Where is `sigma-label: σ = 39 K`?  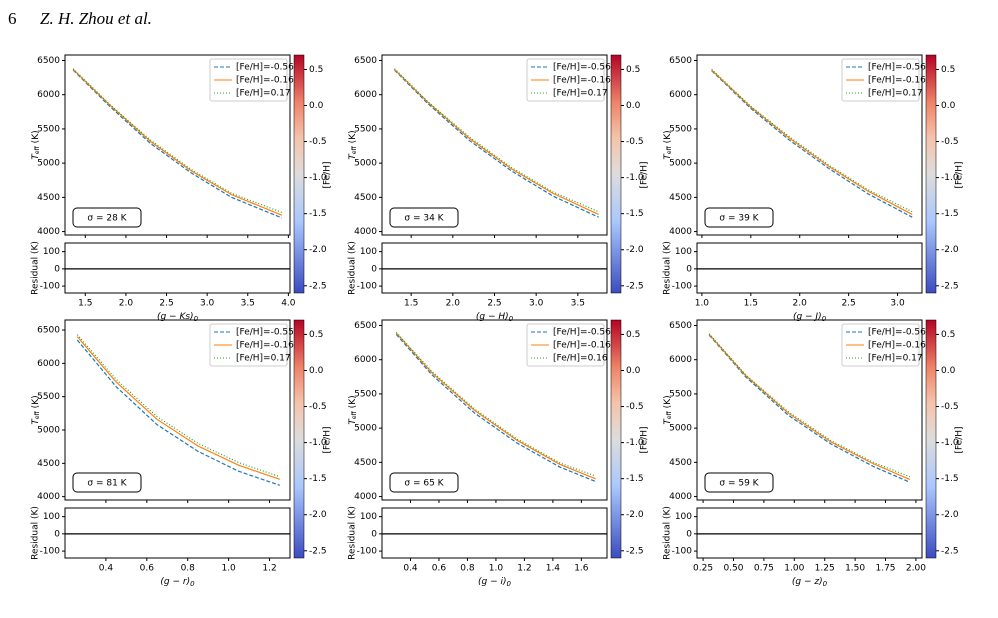
sigma-label: σ = 39 K is located at coordinates (739, 219).